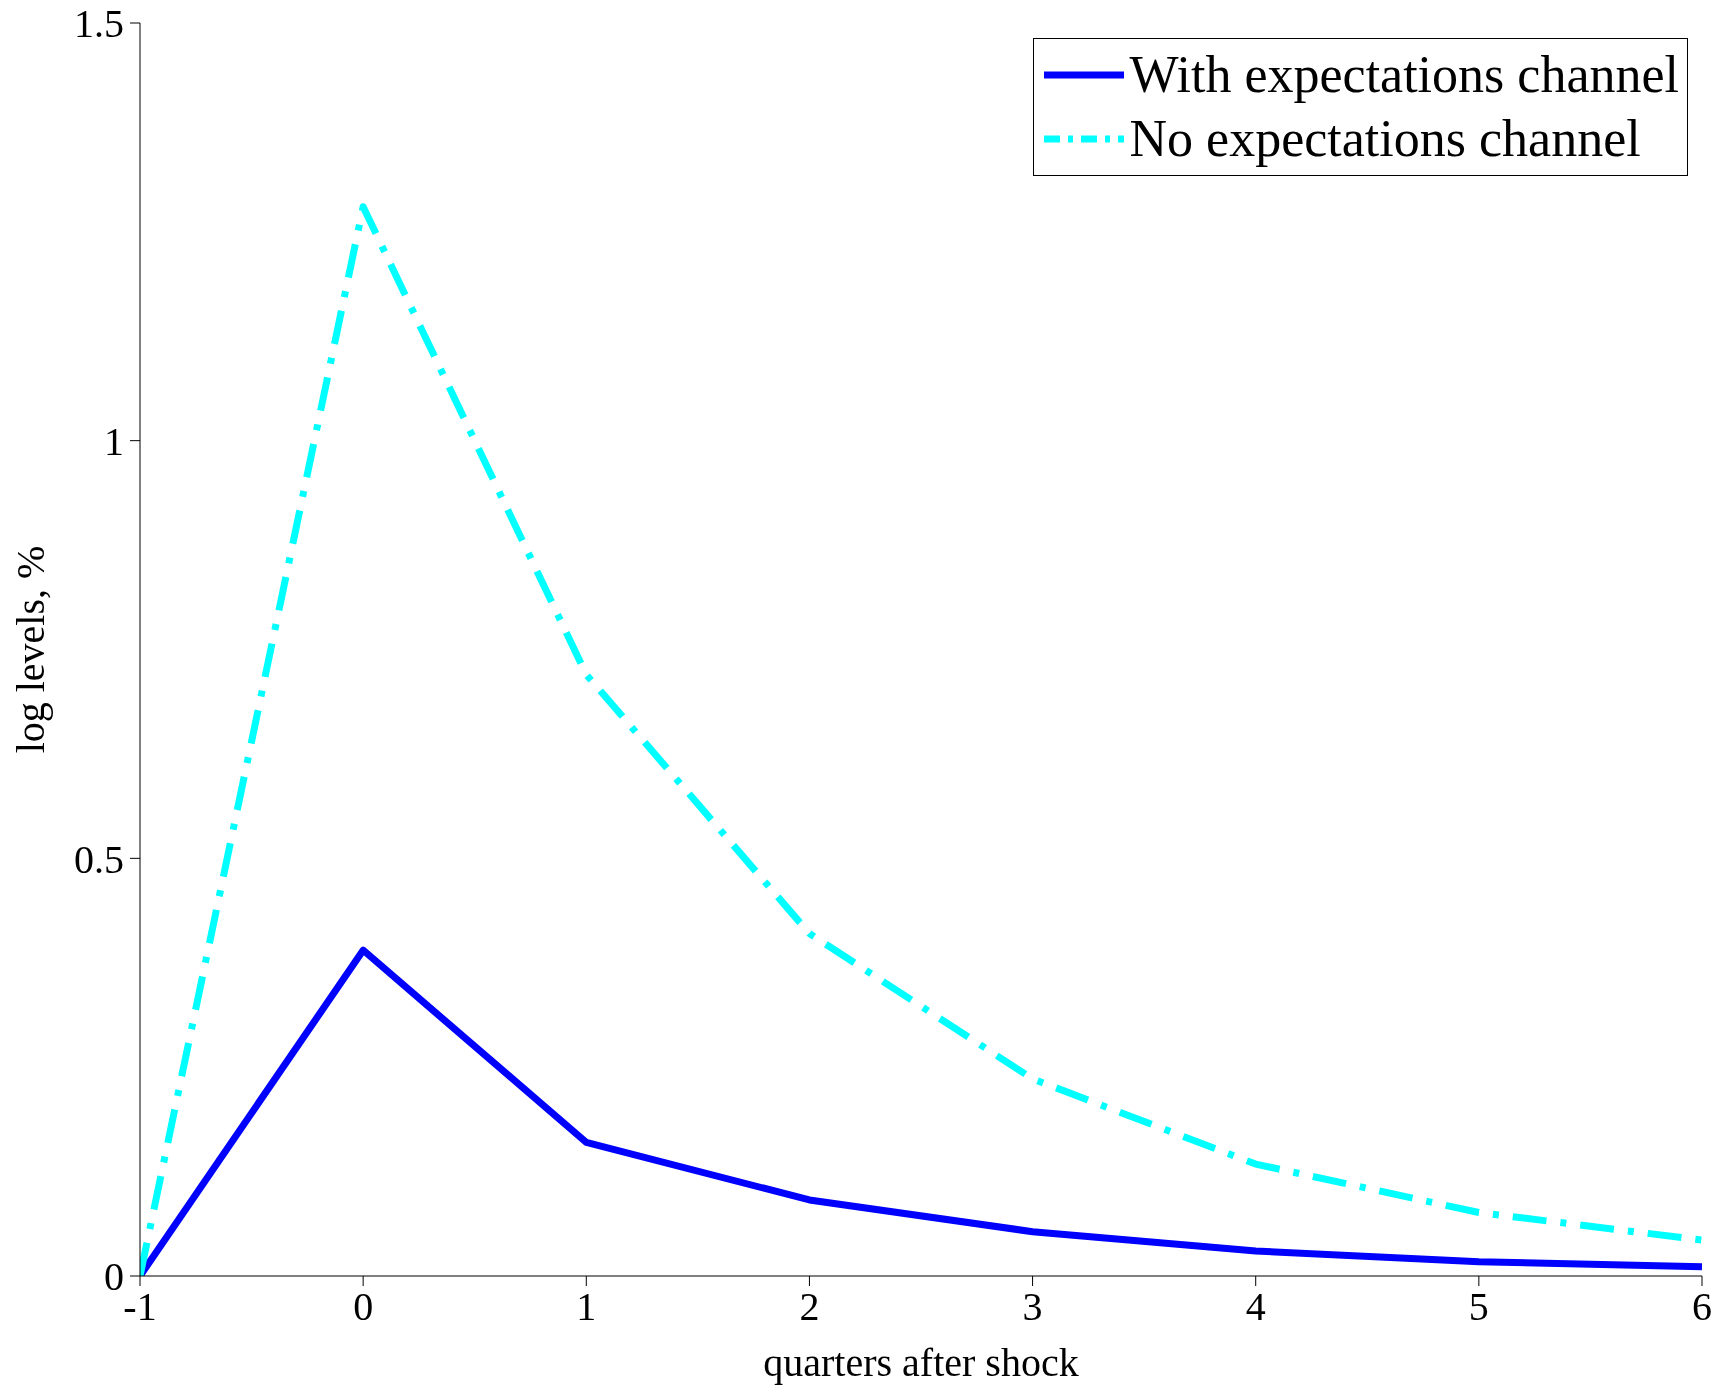 The image size is (1726, 1387). I want to click on x-tick-label: -1, so click(140, 1307).